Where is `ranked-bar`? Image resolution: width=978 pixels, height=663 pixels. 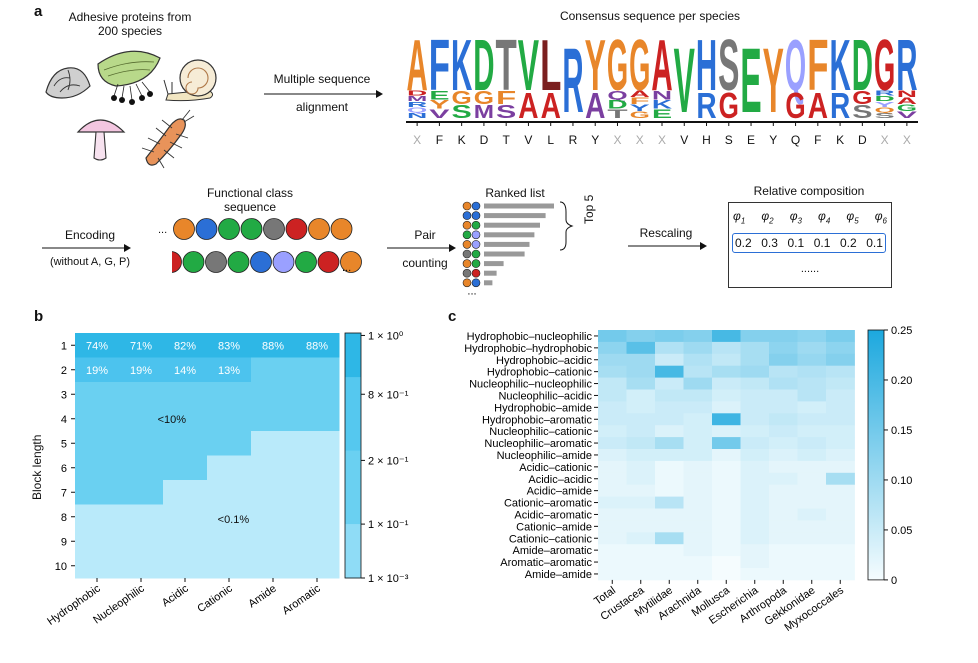 ranked-bar is located at coordinates (494, 264).